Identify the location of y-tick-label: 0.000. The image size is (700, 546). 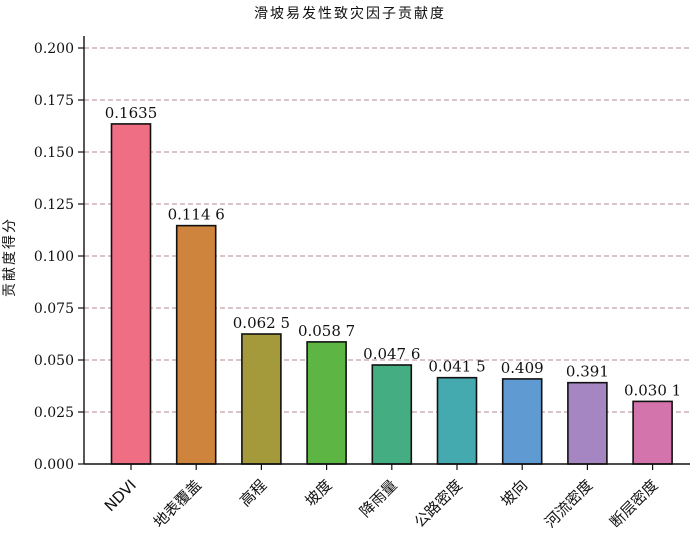
(54, 465).